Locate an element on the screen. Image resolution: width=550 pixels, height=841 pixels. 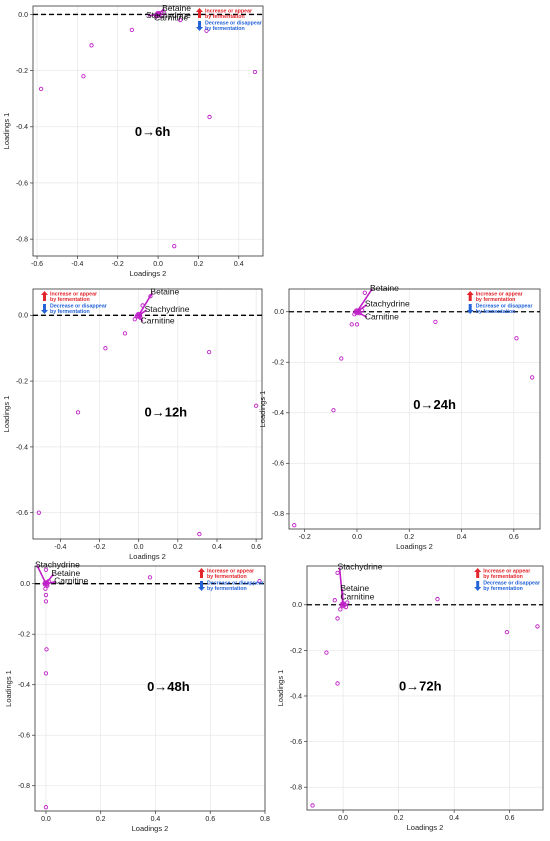
panel-title: 0→12h is located at coordinates (165, 412).